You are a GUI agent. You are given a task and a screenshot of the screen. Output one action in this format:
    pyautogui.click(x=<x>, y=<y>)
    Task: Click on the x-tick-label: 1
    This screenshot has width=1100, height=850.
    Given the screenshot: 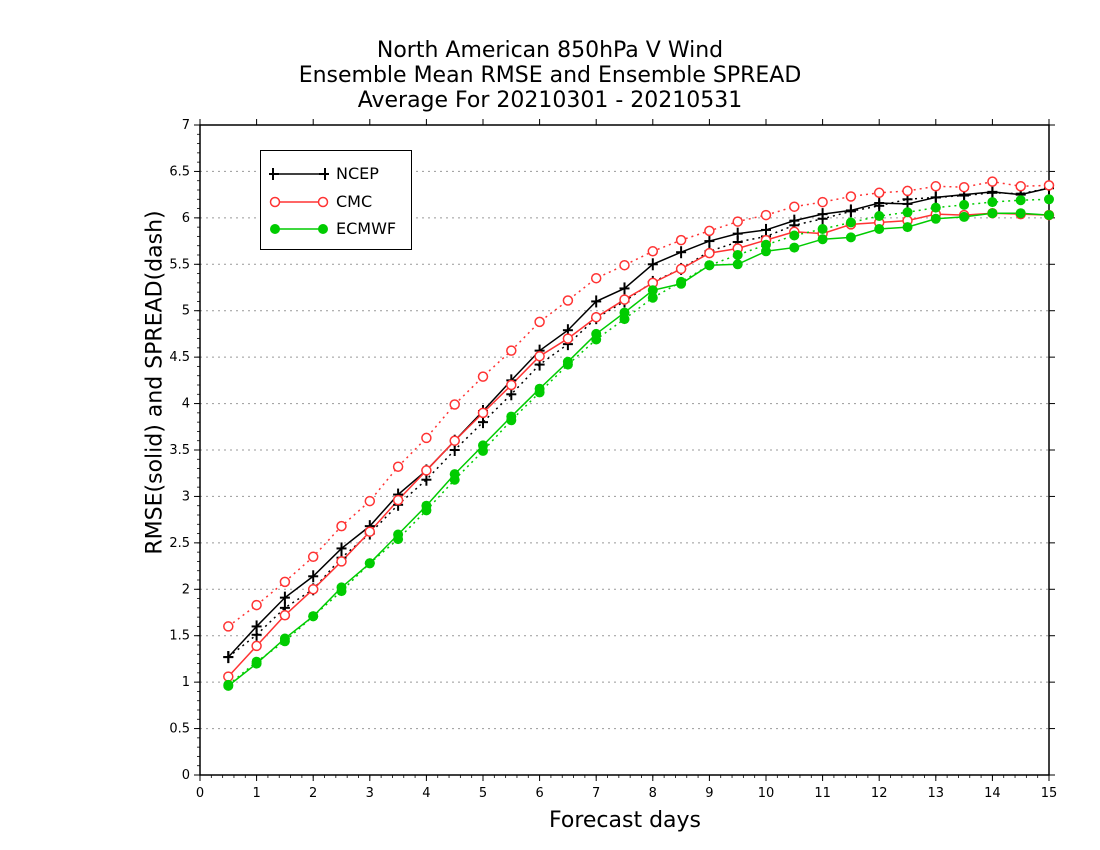 What is the action you would take?
    pyautogui.click(x=256, y=793)
    